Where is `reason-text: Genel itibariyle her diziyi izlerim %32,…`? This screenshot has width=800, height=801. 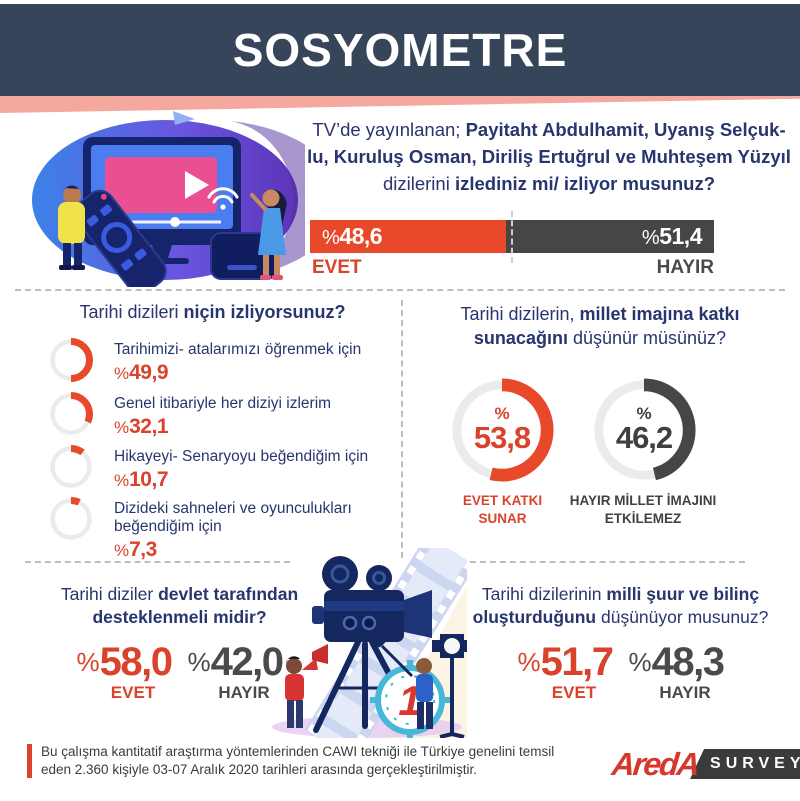 reason-text: Genel itibariyle her diziyi izlerim %32,… is located at coordinates (222, 415).